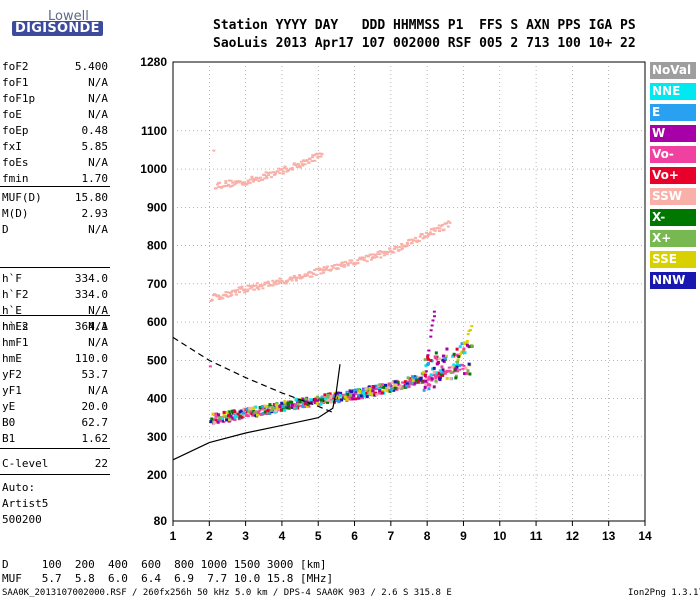 Image resolution: width=700 pixels, height=600 pixels. What do you see at coordinates (153, 62) in the screenshot?
I see `y-tick-label: 1280` at bounding box center [153, 62].